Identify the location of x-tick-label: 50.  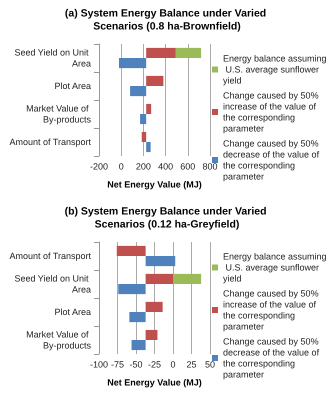
(210, 365).